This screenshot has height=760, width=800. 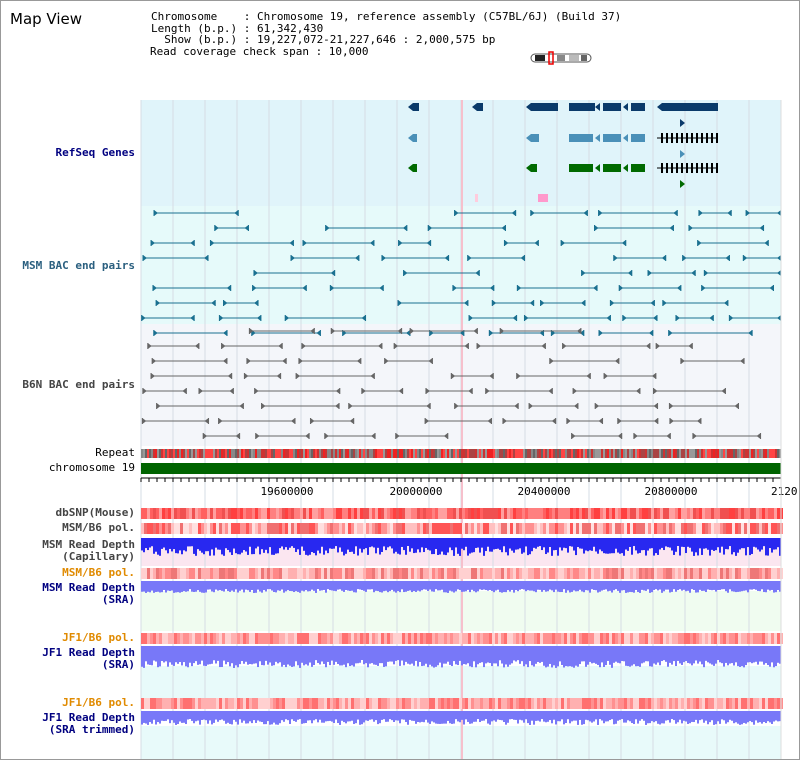 I want to click on track-label-jf1-b6-pol: JF1/B6 pol., so click(x=98, y=637).